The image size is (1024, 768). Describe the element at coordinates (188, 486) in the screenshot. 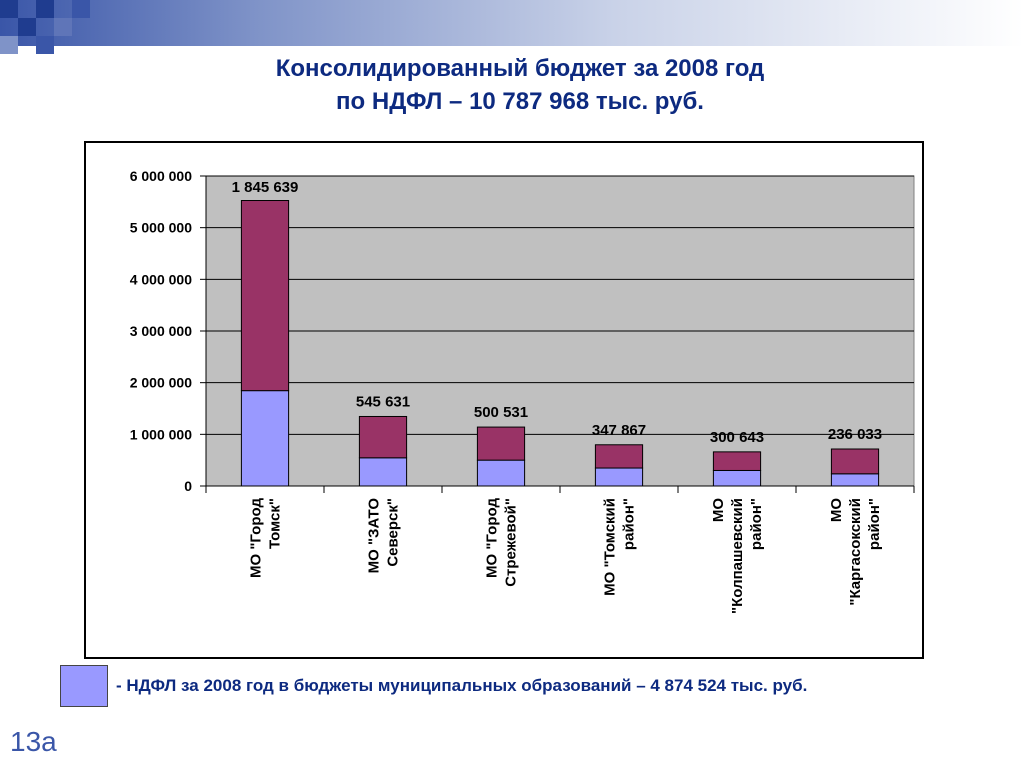

I see `y-tick-label: 0` at that location.